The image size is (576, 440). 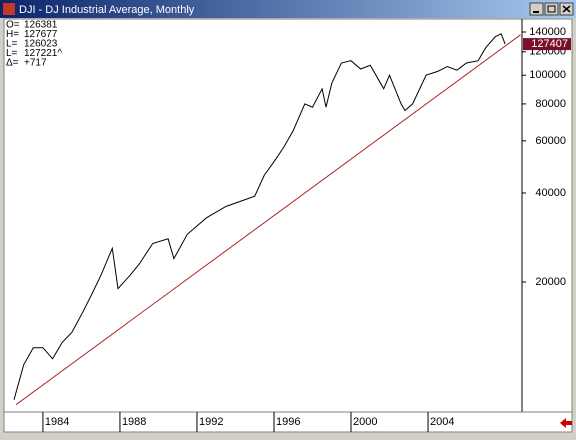 What do you see at coordinates (41, 25) in the screenshot?
I see `info-value: 126381` at bounding box center [41, 25].